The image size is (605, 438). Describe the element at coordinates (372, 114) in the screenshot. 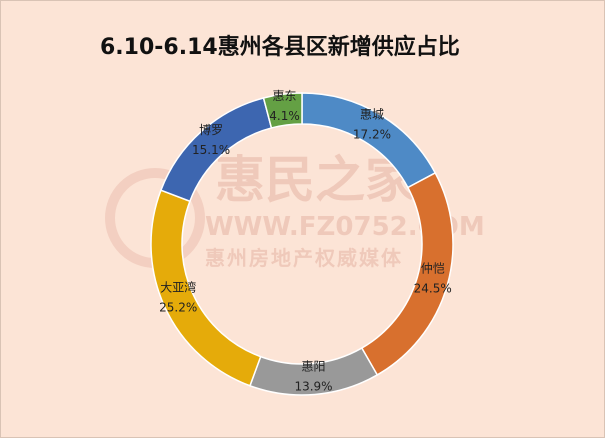

I see `slice-category-label: 惠城` at that location.